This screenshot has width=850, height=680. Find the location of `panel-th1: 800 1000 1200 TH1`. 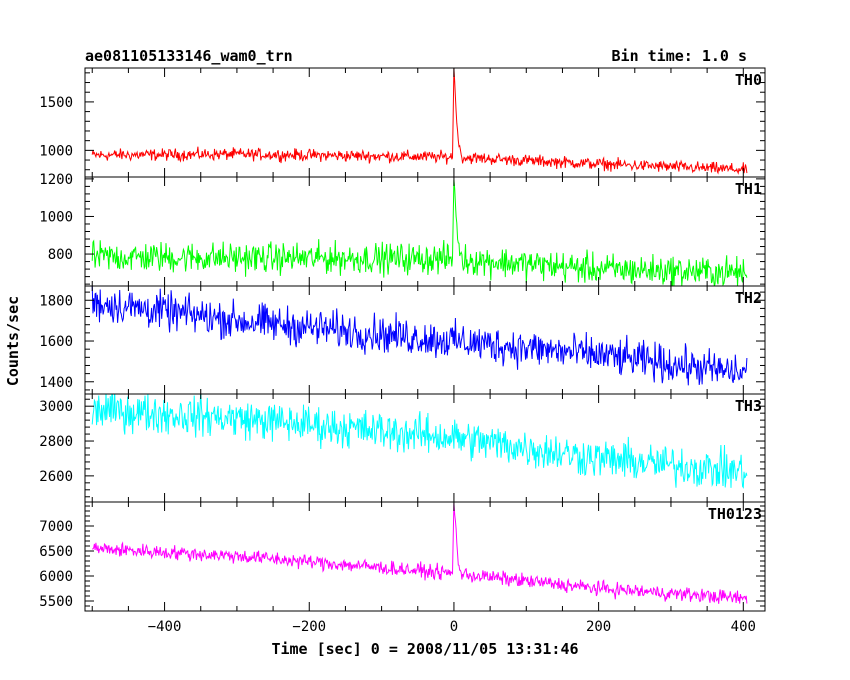

panel-th1: 800 1000 1200 TH1 is located at coordinates (402, 229).